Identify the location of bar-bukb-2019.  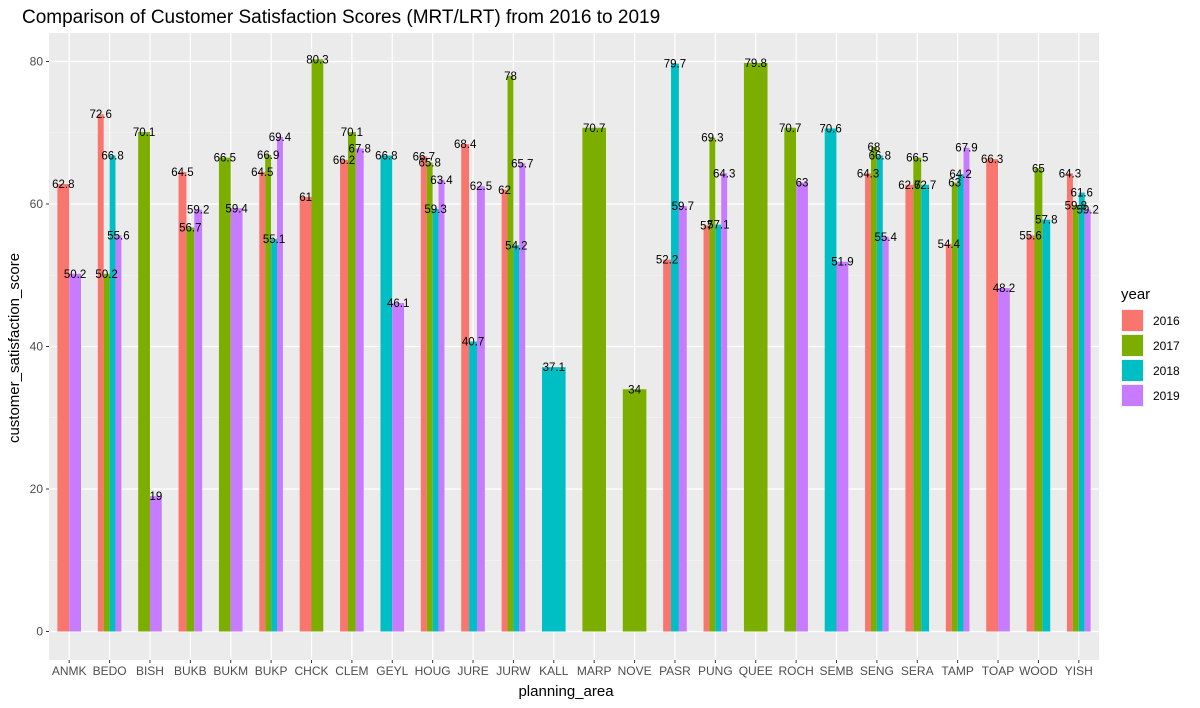
(198, 420).